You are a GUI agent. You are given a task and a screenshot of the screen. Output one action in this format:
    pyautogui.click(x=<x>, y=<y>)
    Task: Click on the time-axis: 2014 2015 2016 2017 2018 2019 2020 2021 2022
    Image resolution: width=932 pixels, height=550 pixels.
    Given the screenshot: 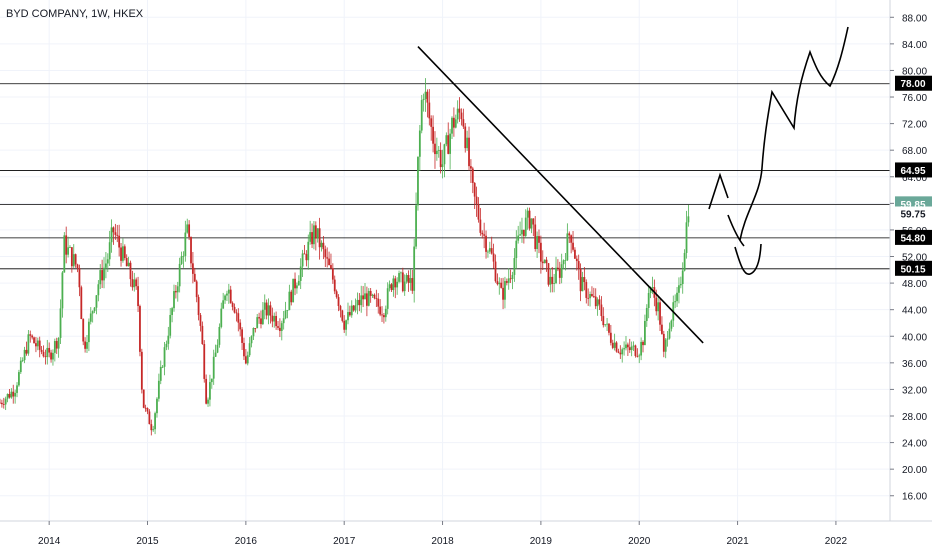 What is the action you would take?
    pyautogui.click(x=442, y=534)
    